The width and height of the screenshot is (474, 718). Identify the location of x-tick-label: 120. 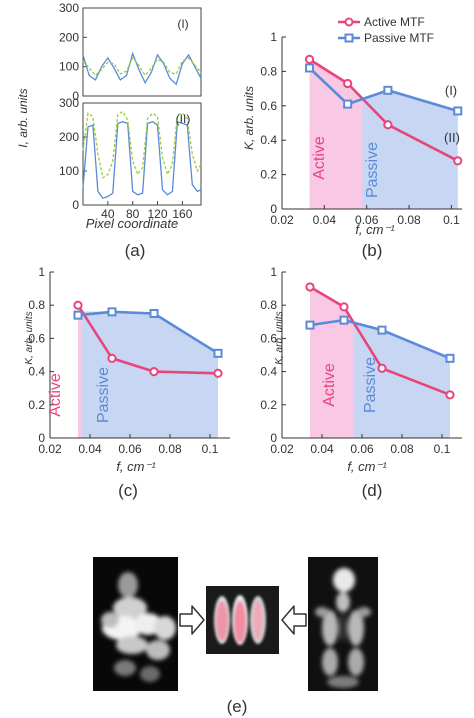
(158, 214).